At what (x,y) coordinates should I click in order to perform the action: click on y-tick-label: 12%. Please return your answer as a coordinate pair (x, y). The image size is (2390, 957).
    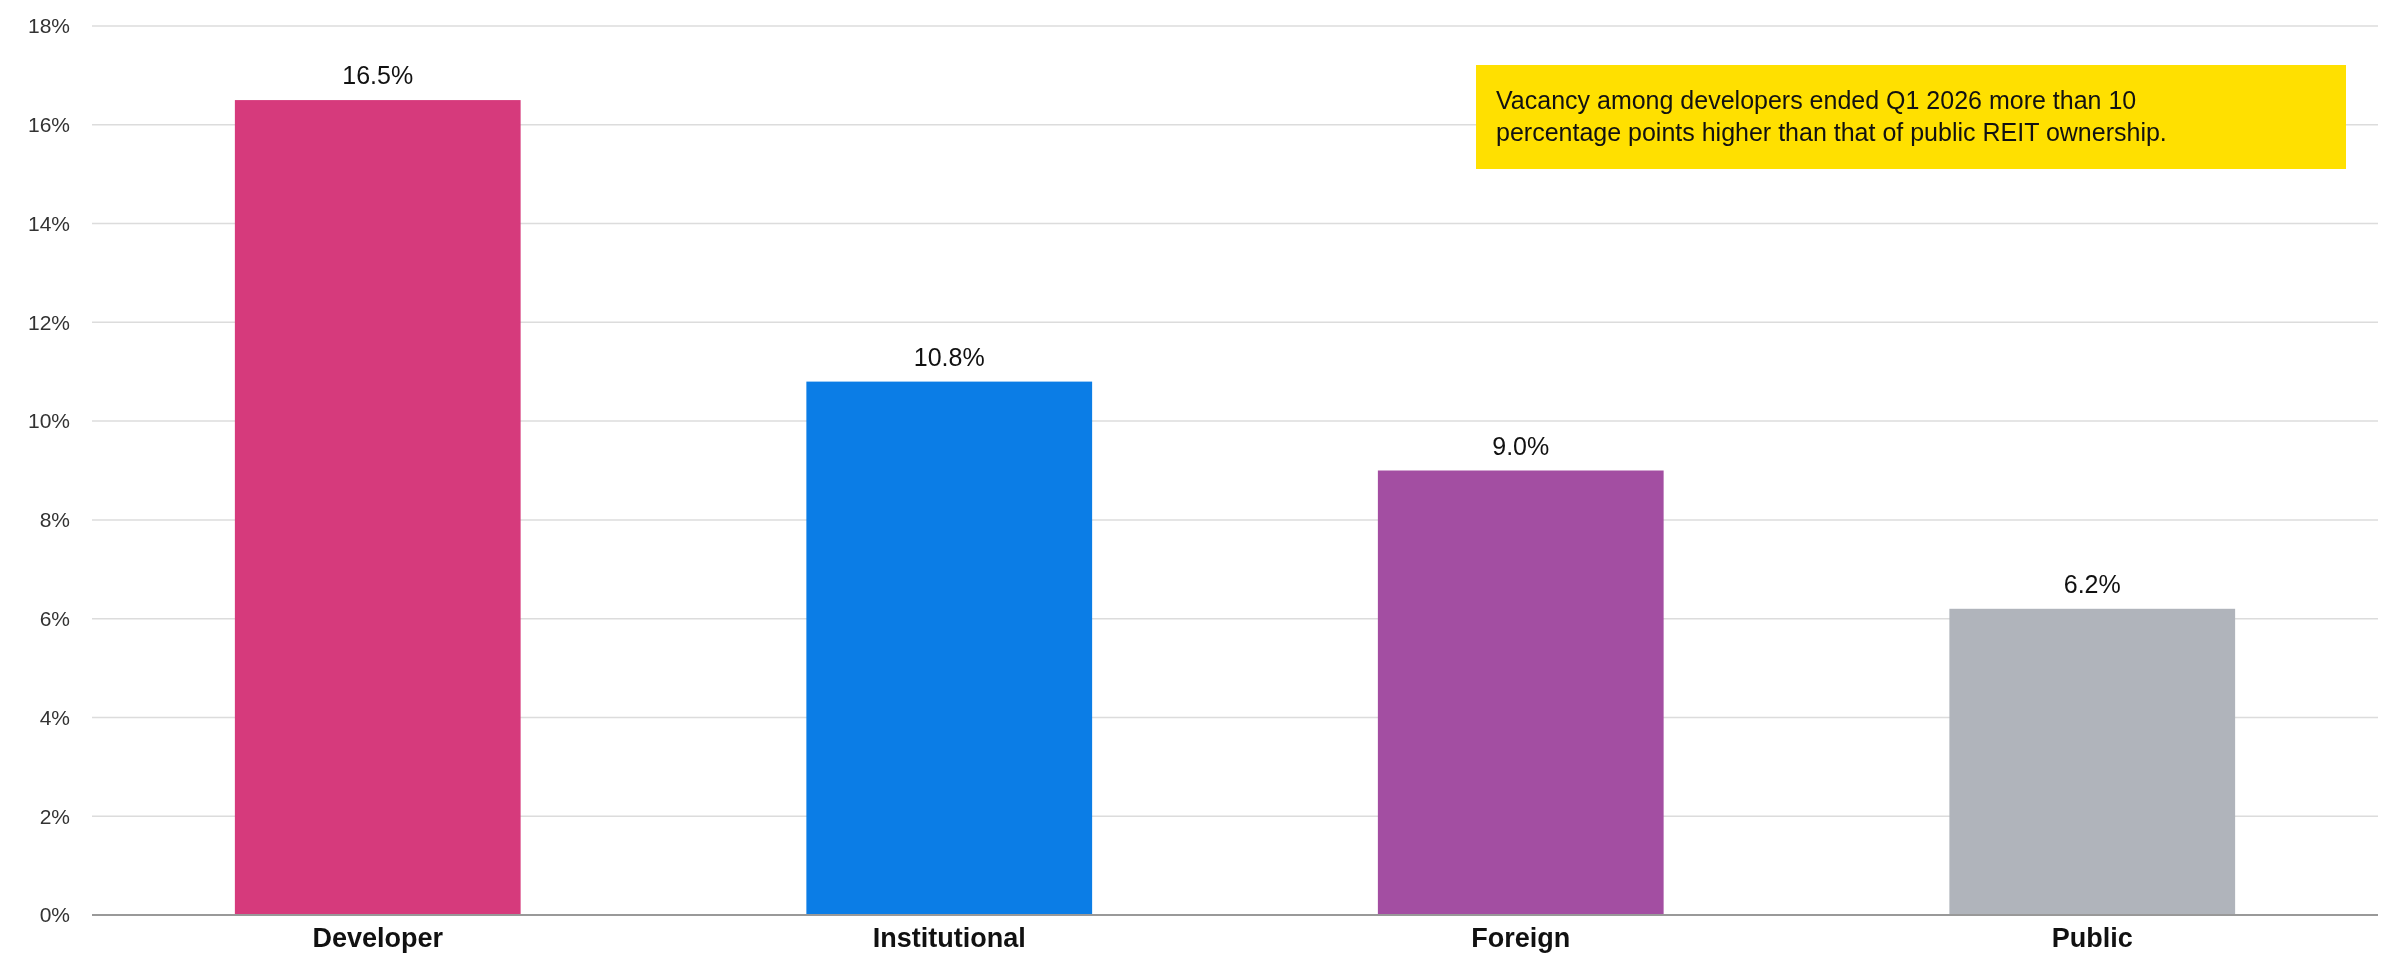
    Looking at the image, I should click on (48, 322).